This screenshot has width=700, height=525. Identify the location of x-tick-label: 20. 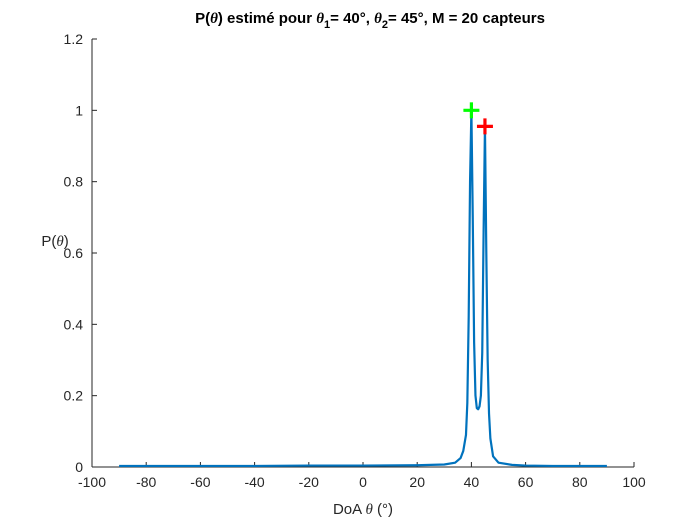
(417, 482).